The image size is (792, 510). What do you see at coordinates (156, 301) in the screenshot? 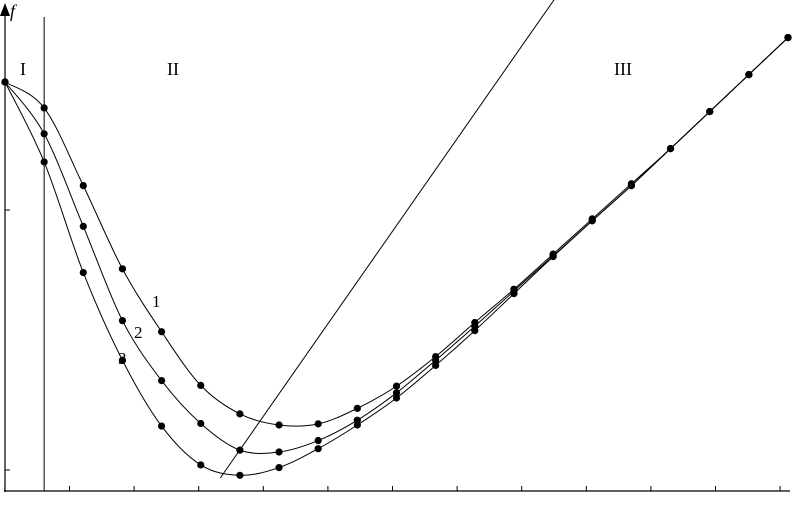
I see `series-label-1: 1` at bounding box center [156, 301].